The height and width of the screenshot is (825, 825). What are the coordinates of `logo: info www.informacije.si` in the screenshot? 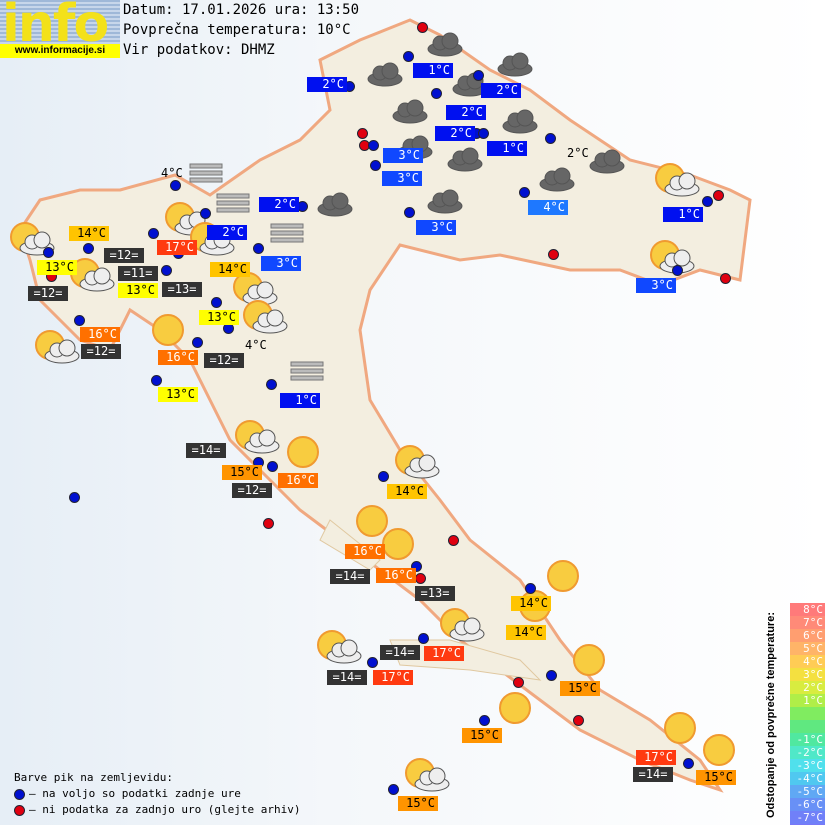 It's located at (60, 29).